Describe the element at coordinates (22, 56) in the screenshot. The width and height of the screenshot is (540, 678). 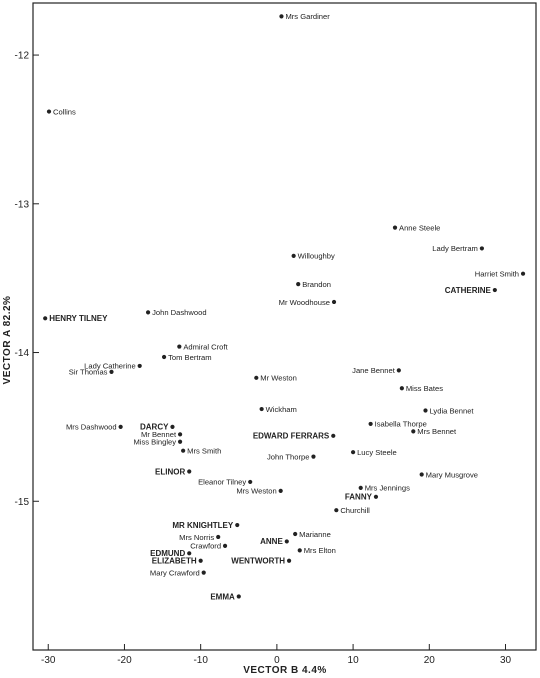
I see `y-tick-label: -12` at that location.